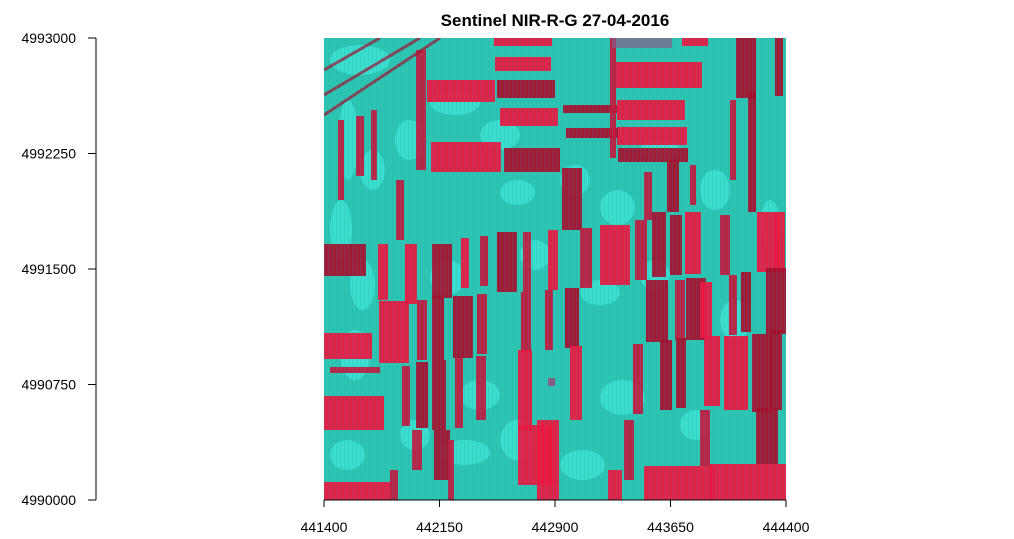 Image resolution: width=1014 pixels, height=539 pixels. I want to click on y-tick-label: 4992250, so click(48, 154).